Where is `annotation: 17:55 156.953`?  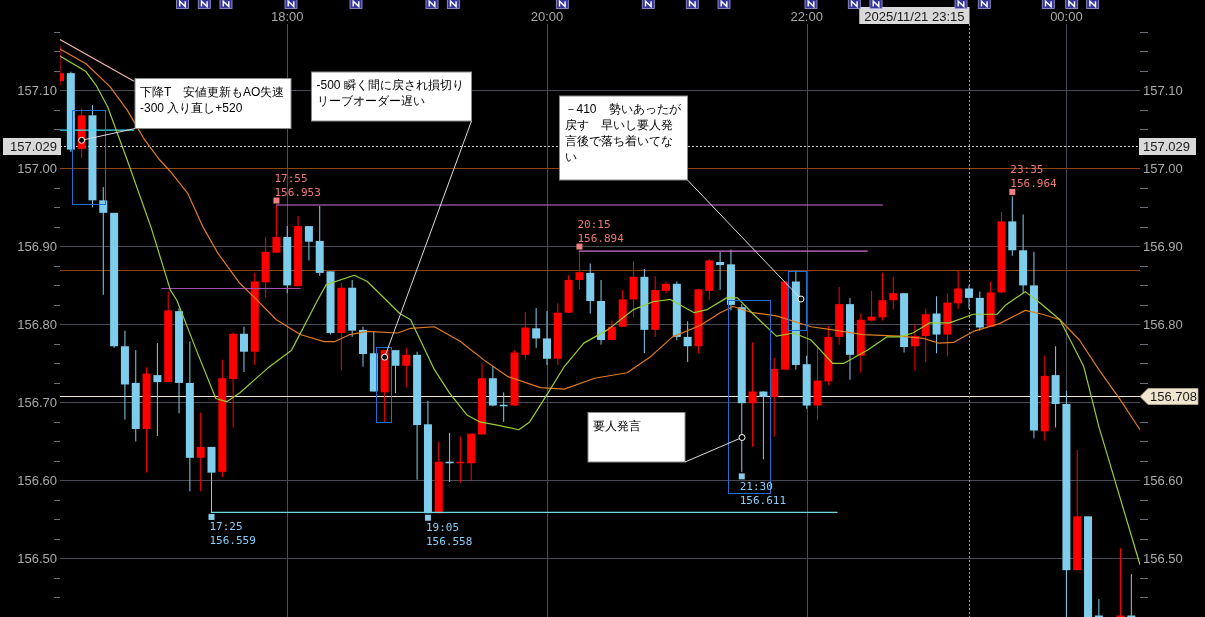 annotation: 17:55 156.953 is located at coordinates (297, 188).